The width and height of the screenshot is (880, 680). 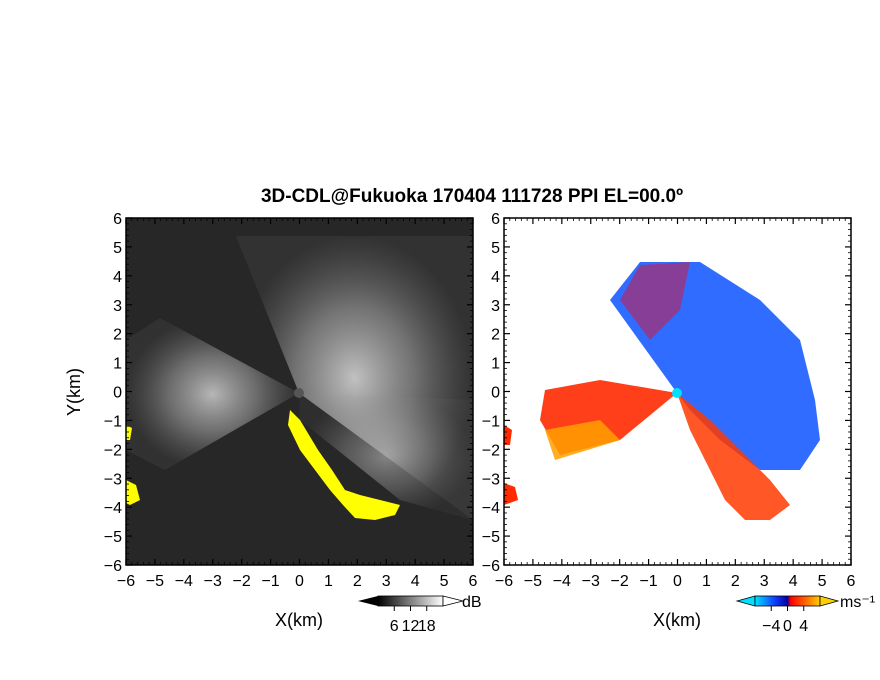 What do you see at coordinates (133, 492) in the screenshot?
I see `echo-band-yellow-west` at bounding box center [133, 492].